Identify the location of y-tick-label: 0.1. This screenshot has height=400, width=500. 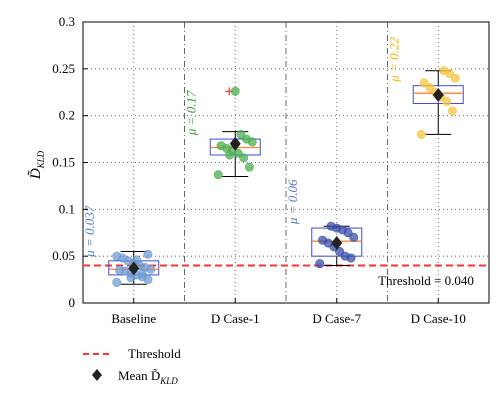
(67, 208).